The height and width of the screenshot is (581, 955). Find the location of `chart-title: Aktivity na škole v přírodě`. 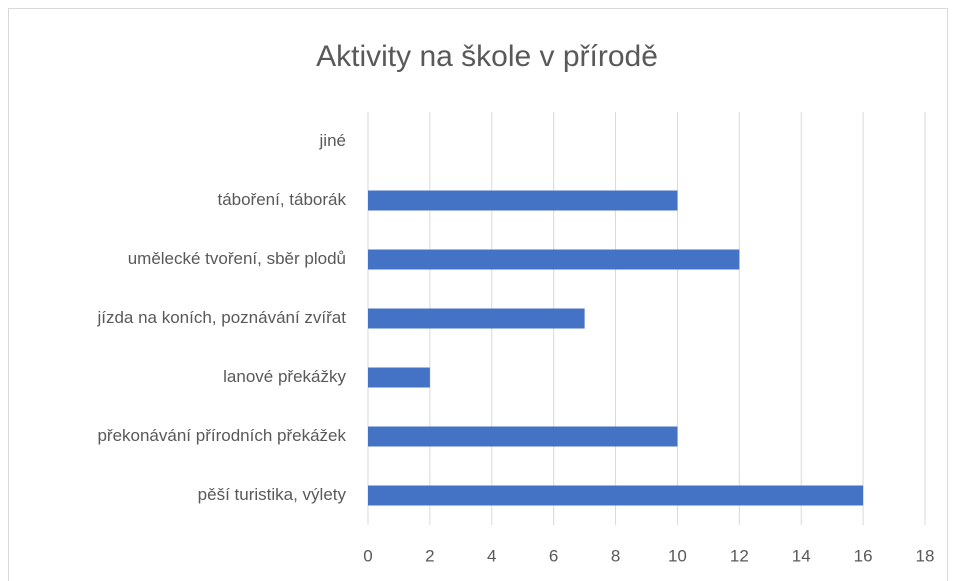

chart-title: Aktivity na škole v přírodě is located at coordinates (487, 56).